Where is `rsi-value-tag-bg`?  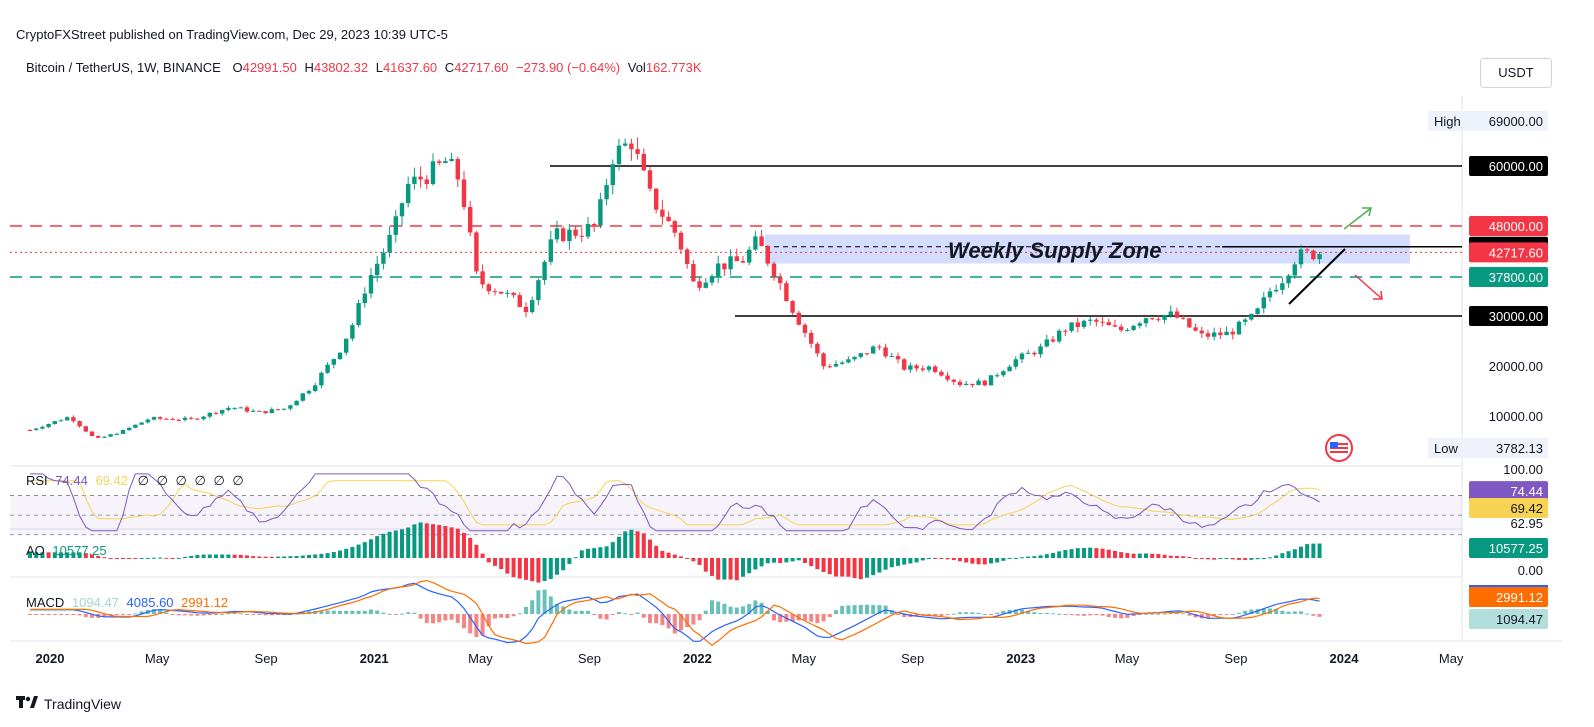
rsi-value-tag-bg is located at coordinates (1508, 491).